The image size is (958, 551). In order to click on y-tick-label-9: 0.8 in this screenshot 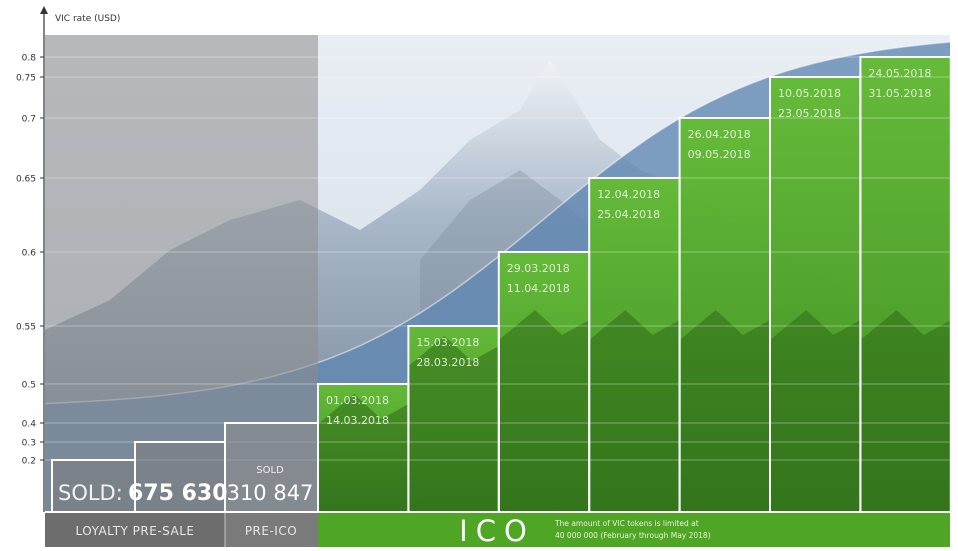, I will do `click(29, 59)`.